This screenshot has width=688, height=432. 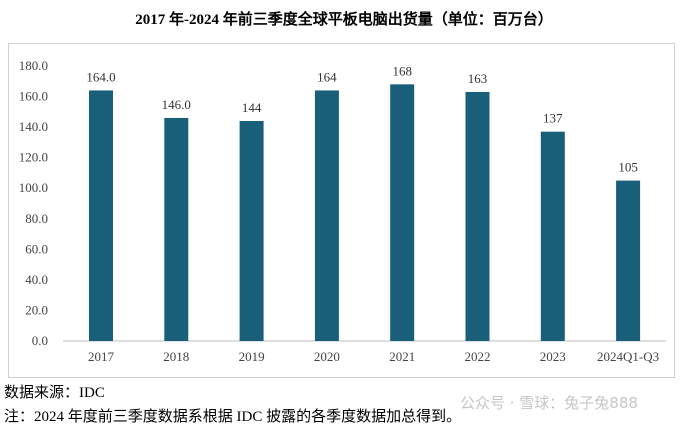 What do you see at coordinates (327, 76) in the screenshot?
I see `data-label: 164` at bounding box center [327, 76].